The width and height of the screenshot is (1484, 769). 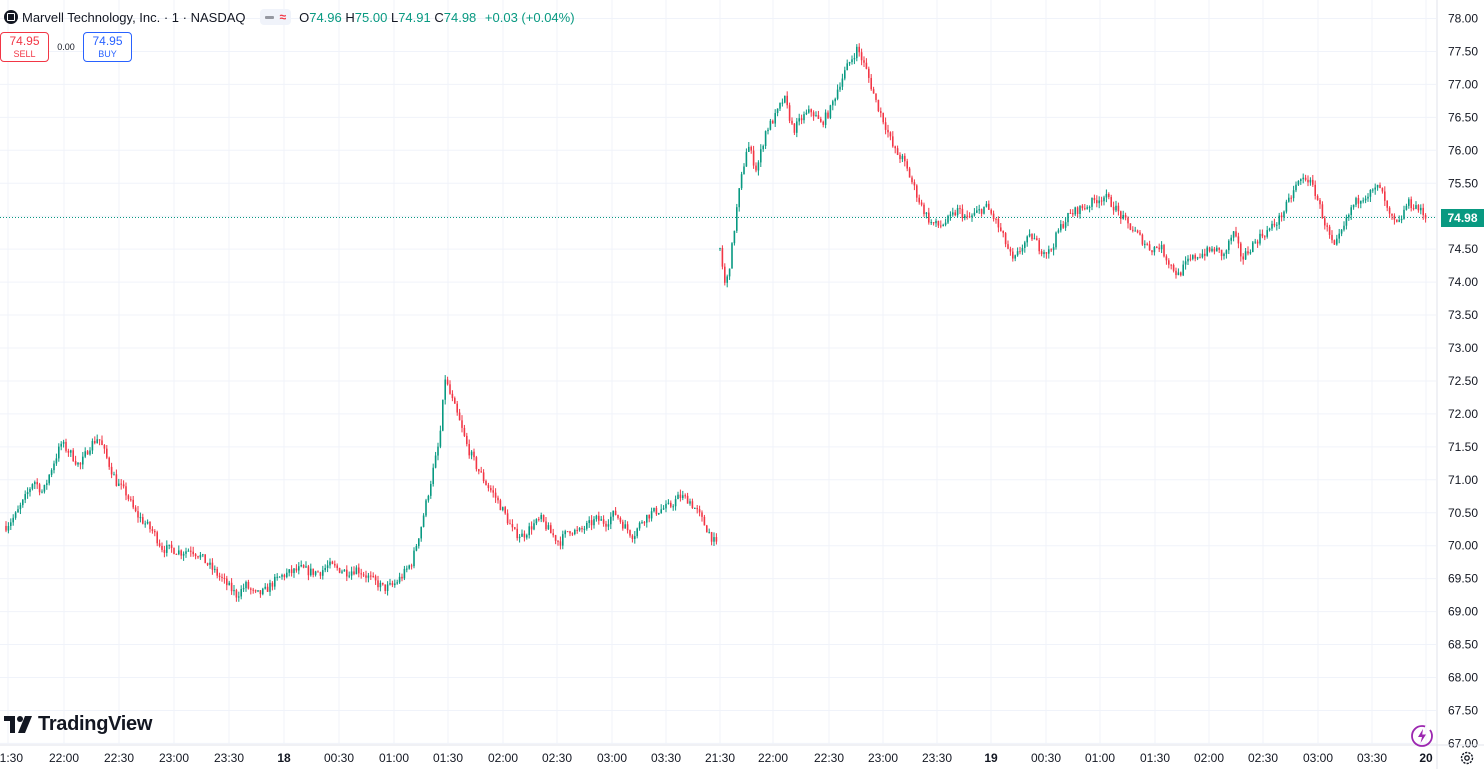 What do you see at coordinates (1422, 736) in the screenshot?
I see `flash-icon` at bounding box center [1422, 736].